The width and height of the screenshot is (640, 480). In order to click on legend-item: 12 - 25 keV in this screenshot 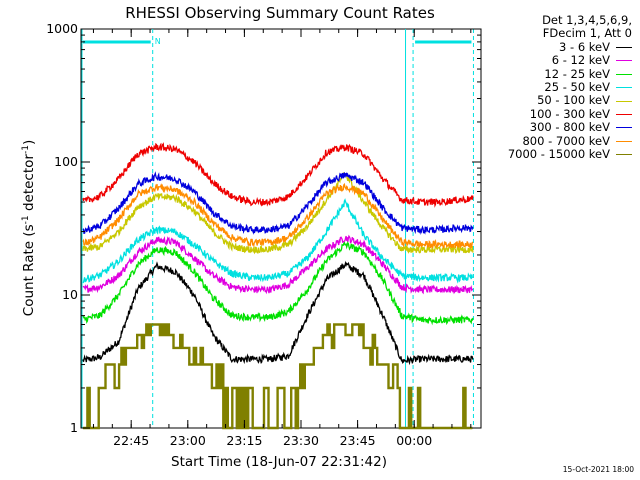, I will do `click(557, 73)`.